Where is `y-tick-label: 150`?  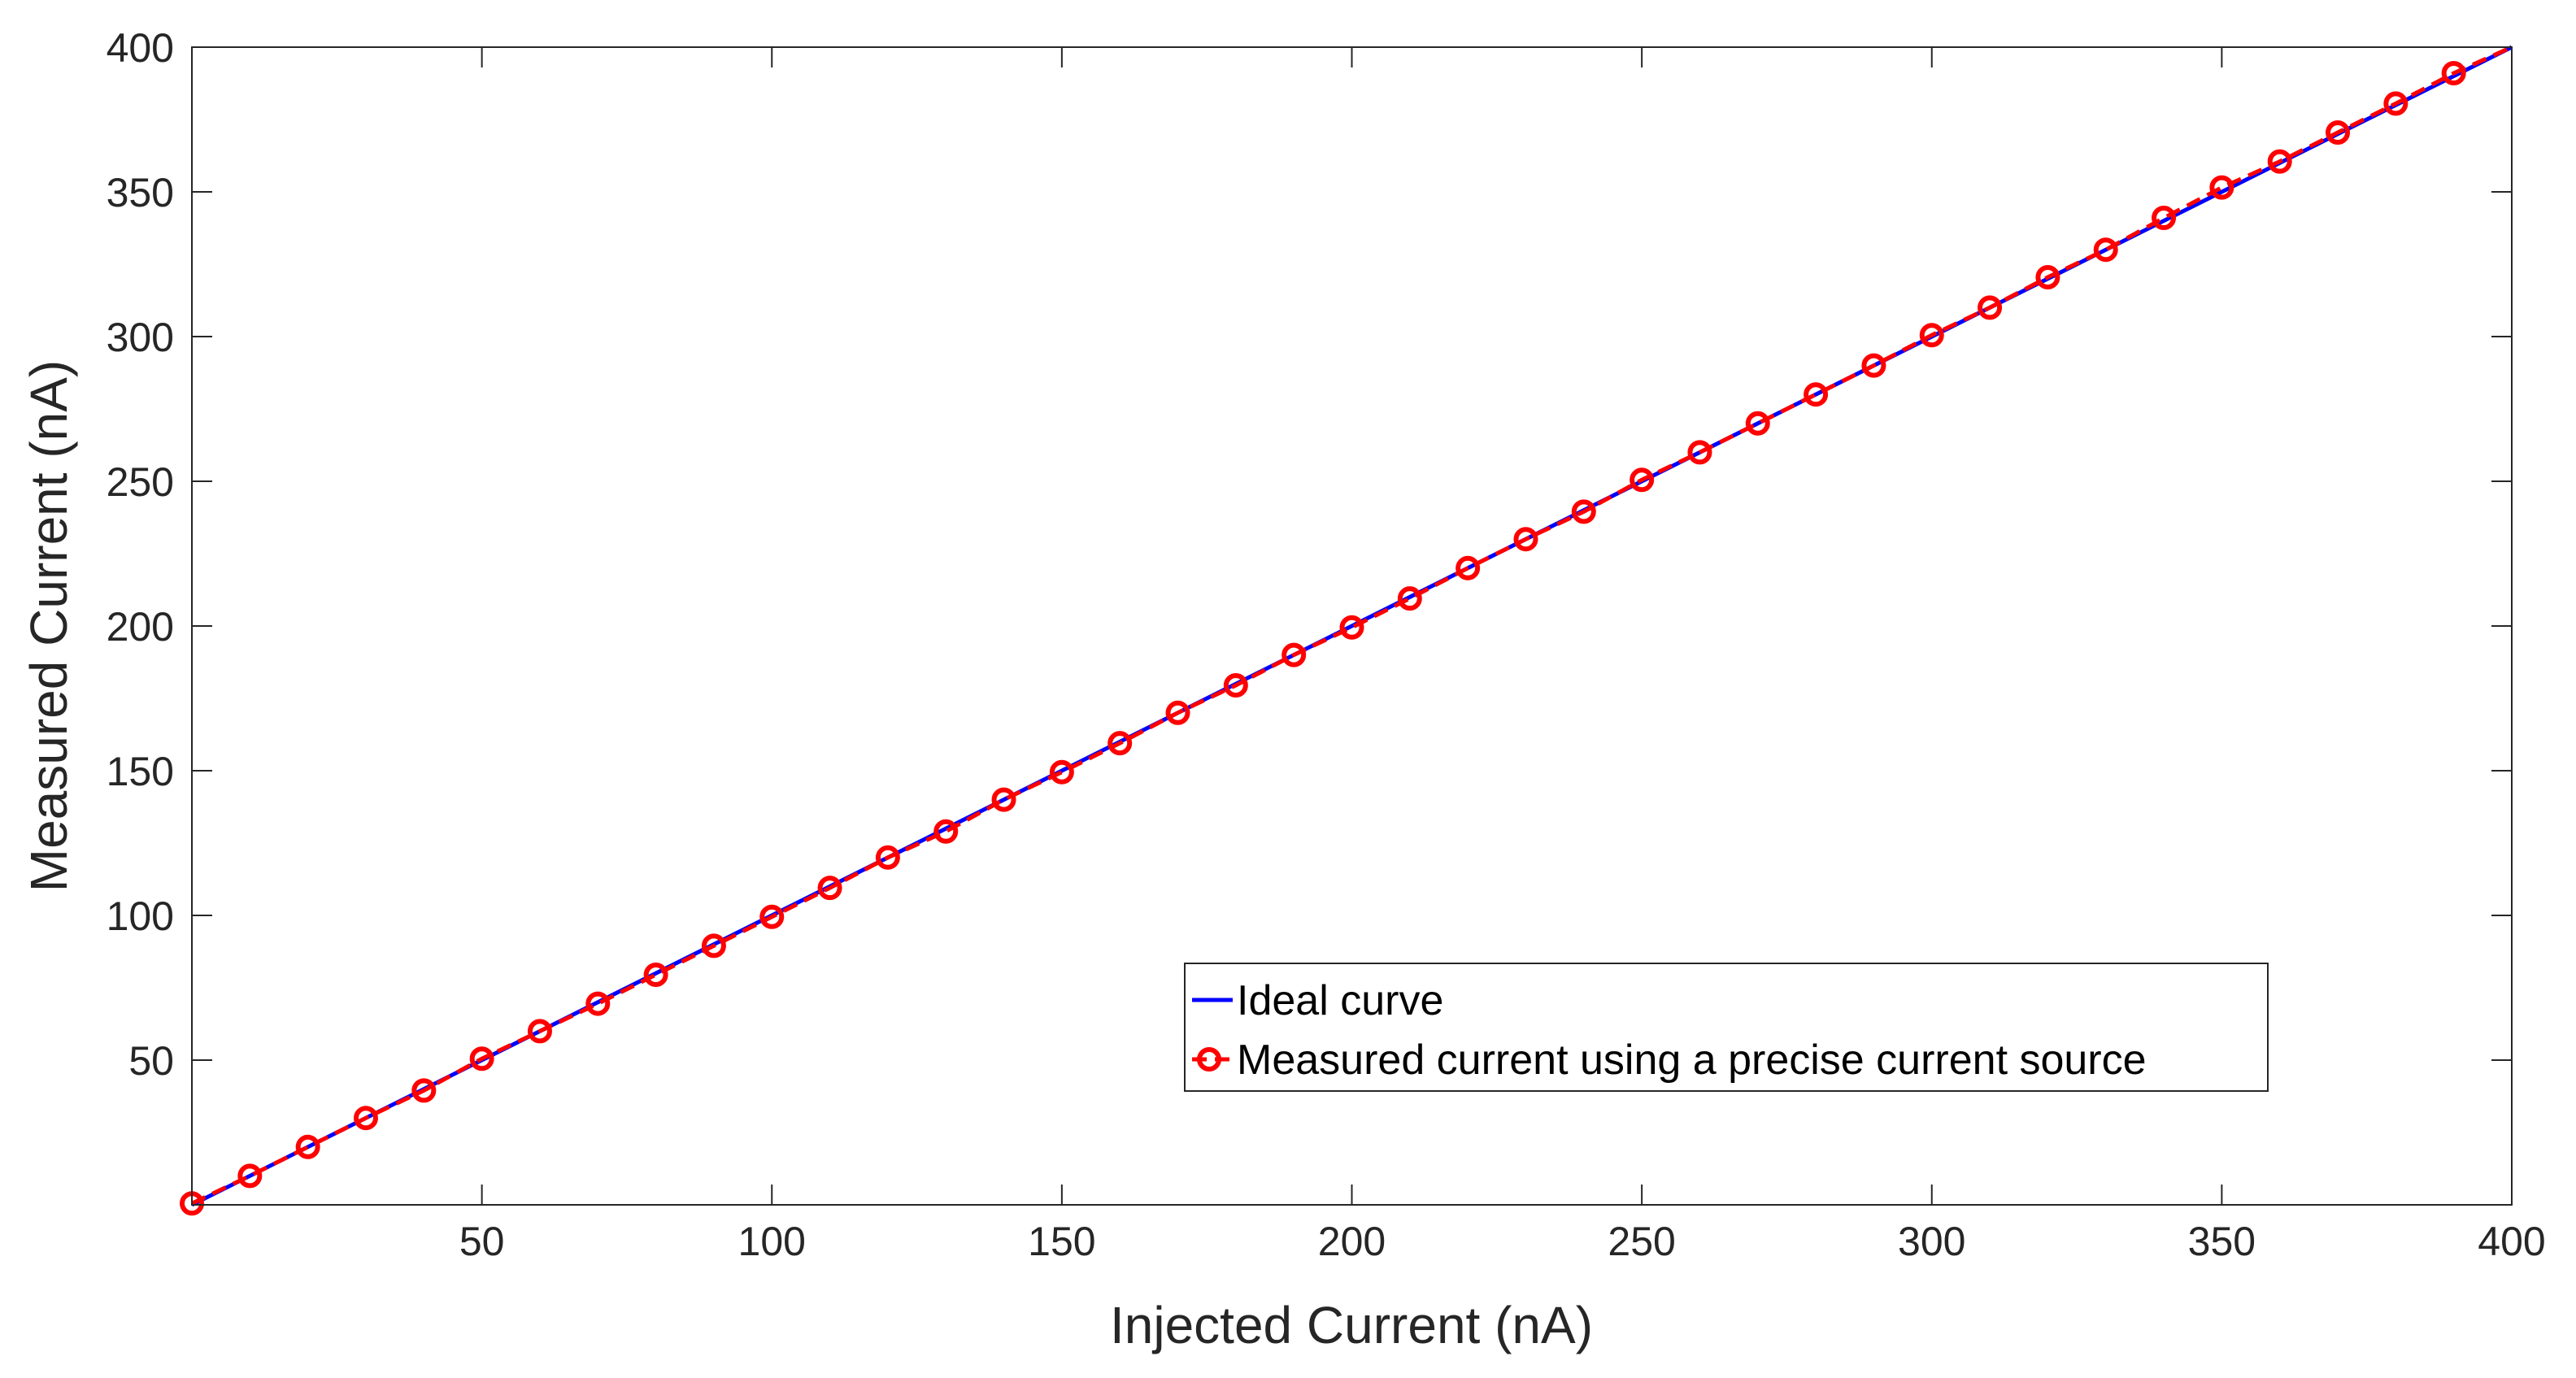
y-tick-label: 150 is located at coordinates (141, 771).